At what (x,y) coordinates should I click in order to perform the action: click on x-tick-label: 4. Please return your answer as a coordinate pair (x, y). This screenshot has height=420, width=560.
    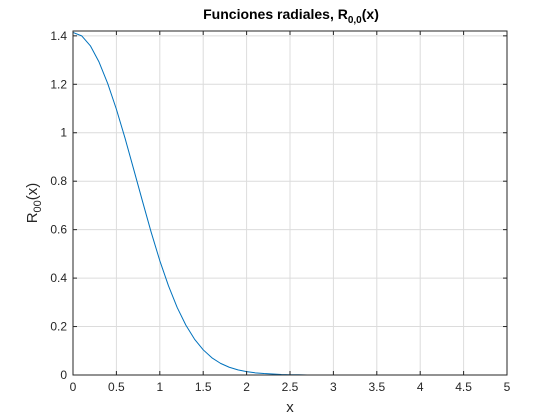
    Looking at the image, I should click on (420, 387).